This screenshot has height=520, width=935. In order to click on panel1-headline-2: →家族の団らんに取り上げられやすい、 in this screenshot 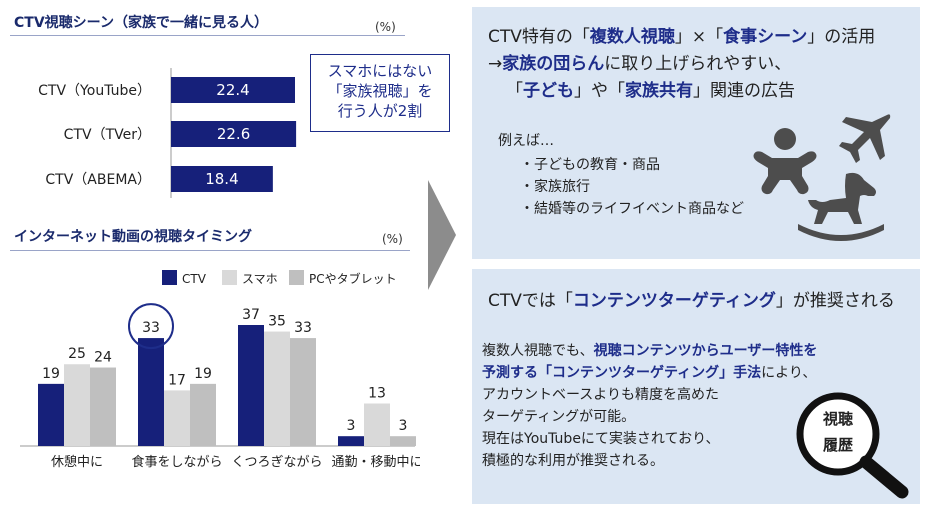, I will do `click(639, 64)`.